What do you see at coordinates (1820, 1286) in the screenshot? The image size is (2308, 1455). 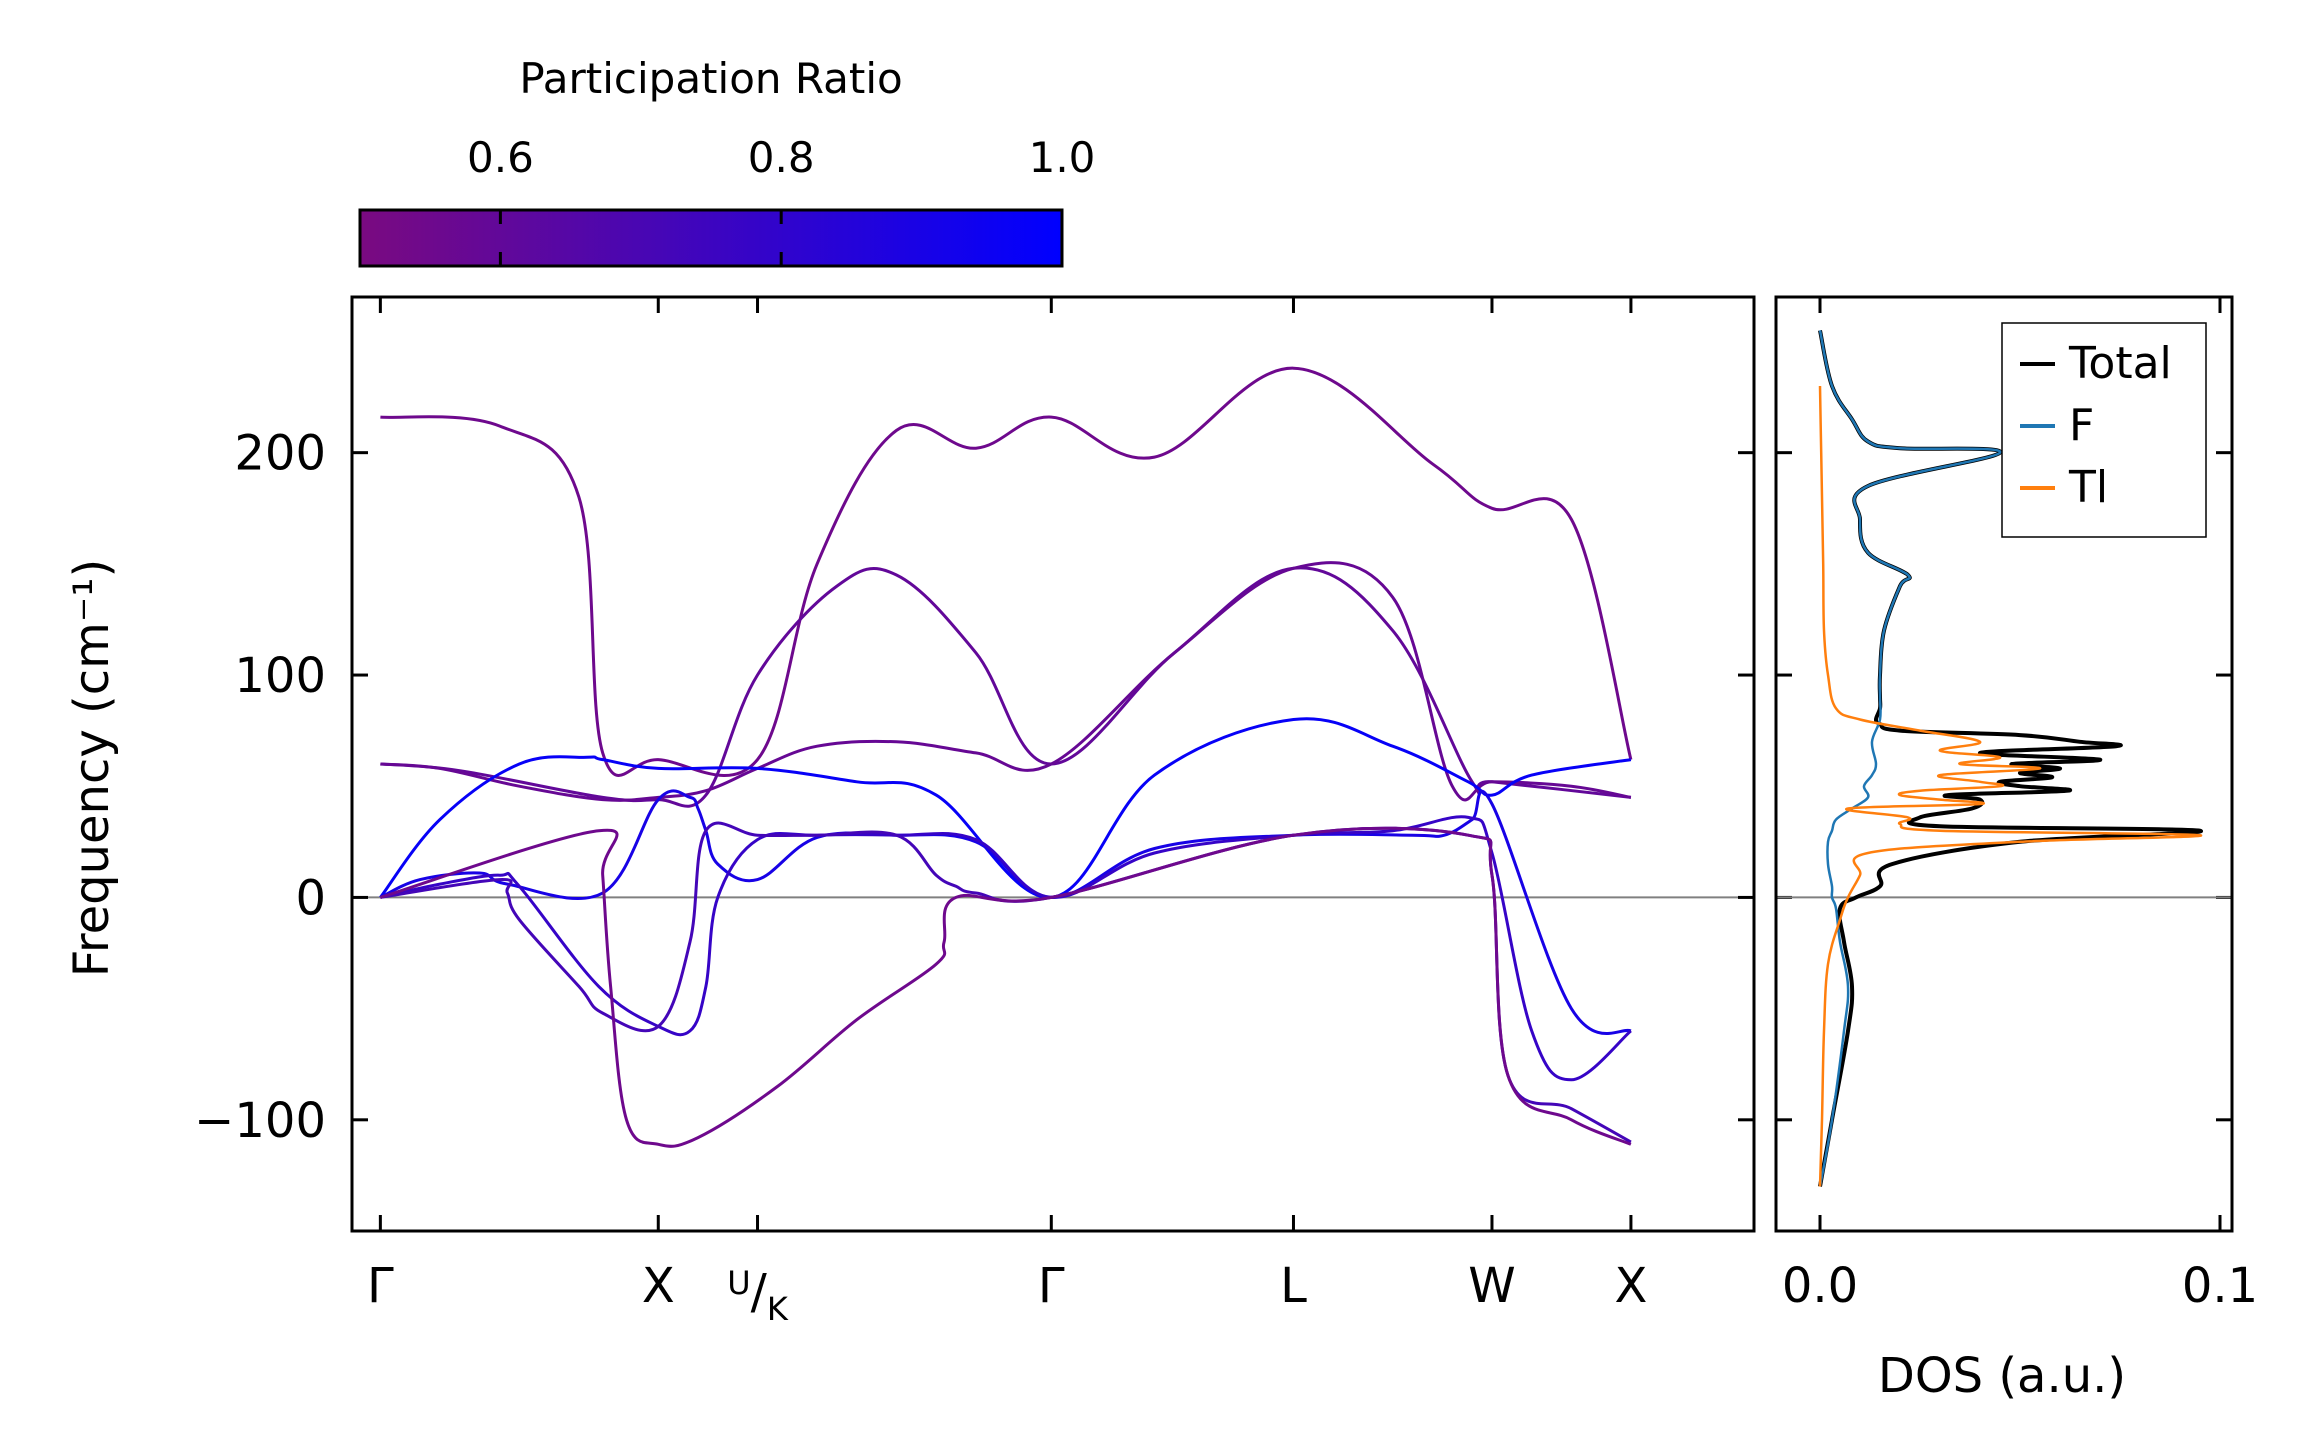 I see `dos-x-tick-label: 0.0` at bounding box center [1820, 1286].